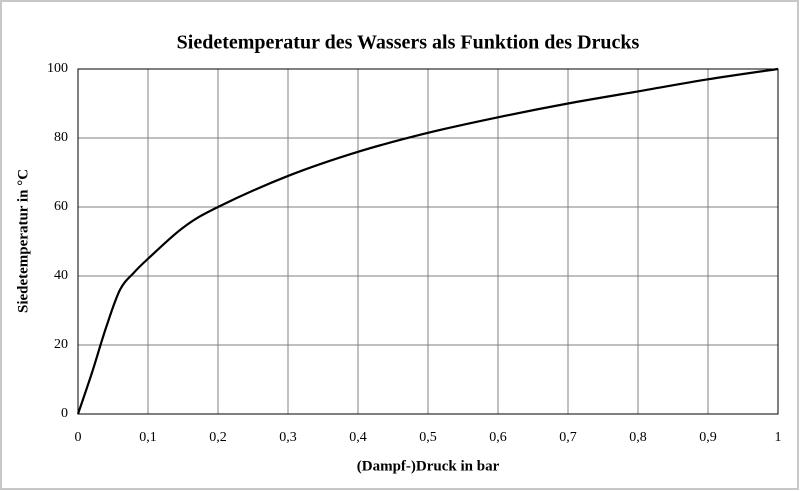  What do you see at coordinates (64, 413) in the screenshot?
I see `y-tick-label: 0` at bounding box center [64, 413].